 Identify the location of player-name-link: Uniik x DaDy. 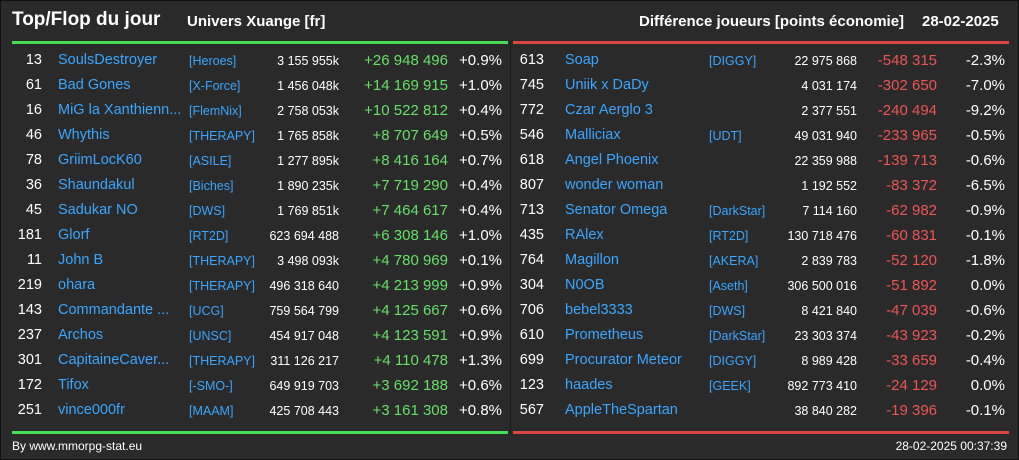
(607, 85).